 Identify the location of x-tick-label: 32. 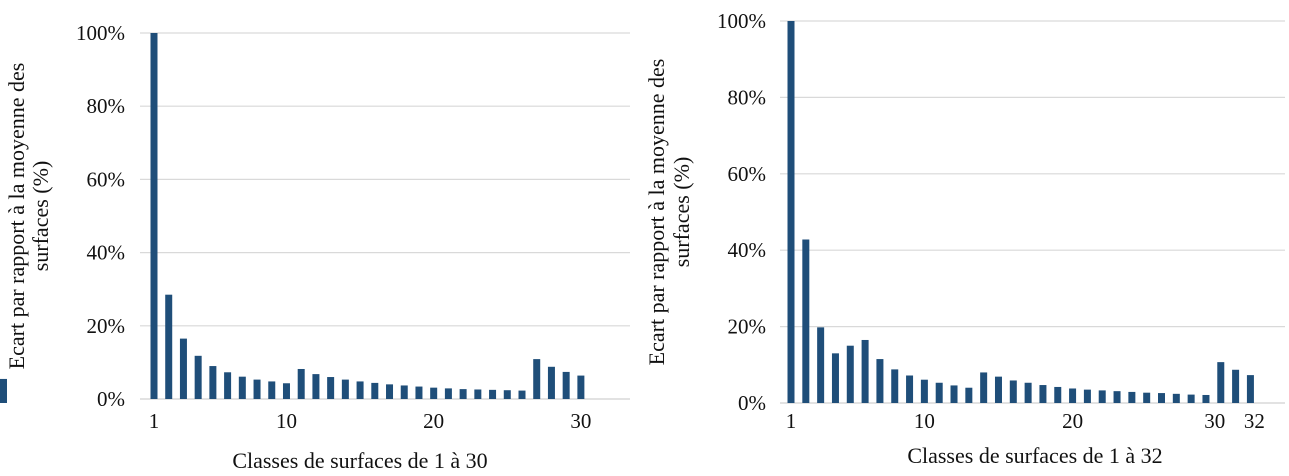
(1254, 421).